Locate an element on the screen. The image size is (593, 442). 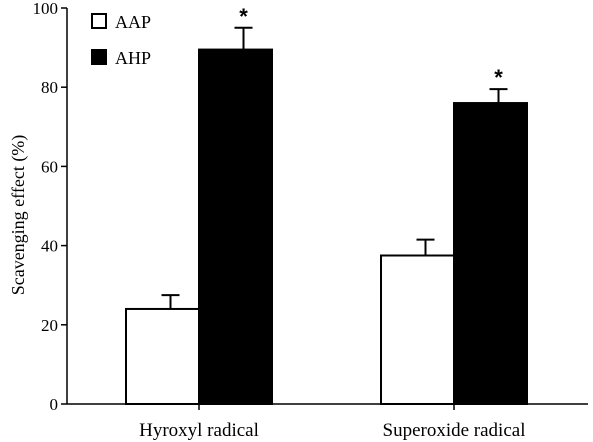
y-tick-label: 100 is located at coordinates (46, 9).